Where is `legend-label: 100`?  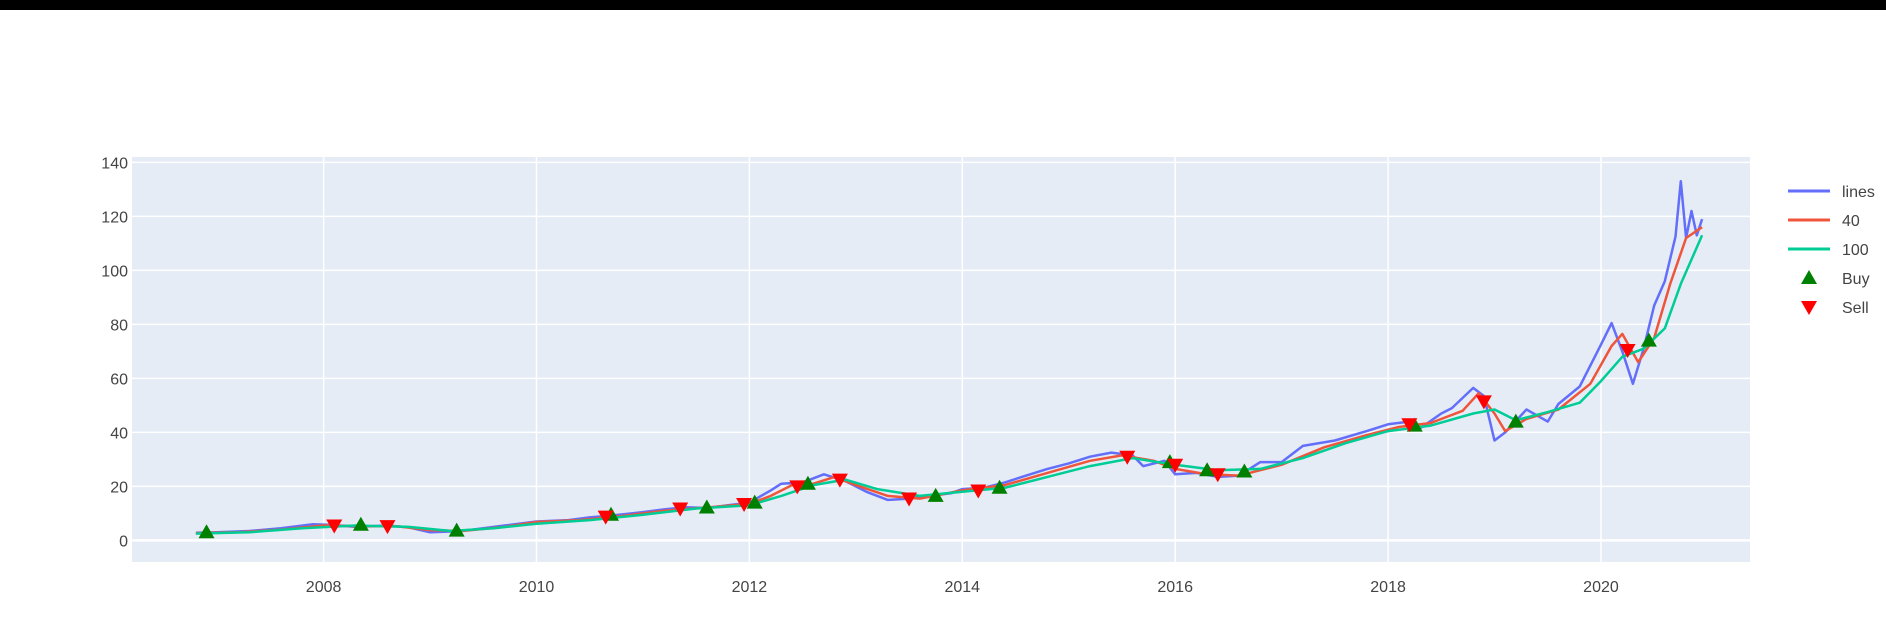 legend-label: 100 is located at coordinates (1855, 250).